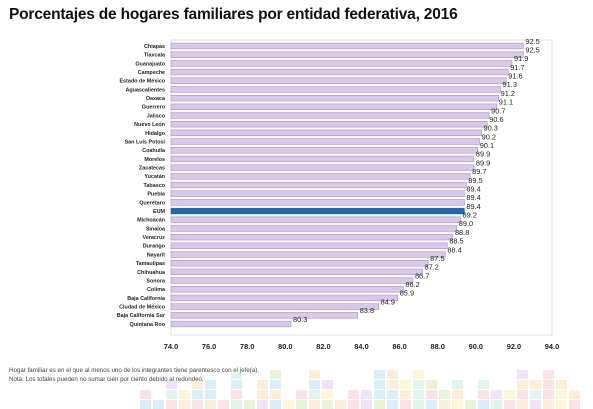 The image size is (593, 409). Describe the element at coordinates (156, 116) in the screenshot. I see `category-label: Jalisco` at that location.